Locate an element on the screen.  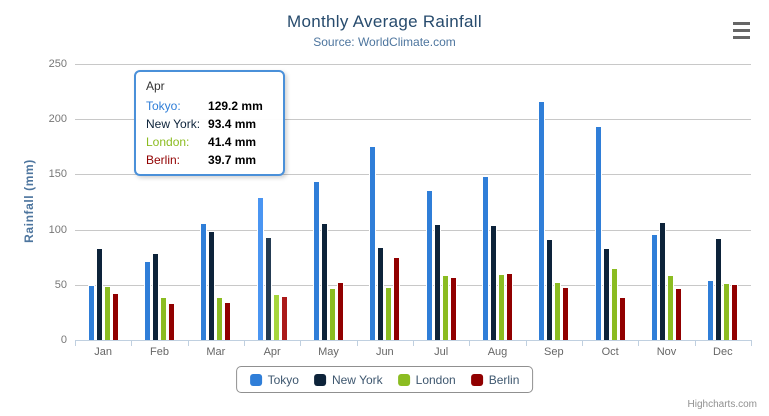
x-axis-label-apr: Apr is located at coordinates (272, 352).